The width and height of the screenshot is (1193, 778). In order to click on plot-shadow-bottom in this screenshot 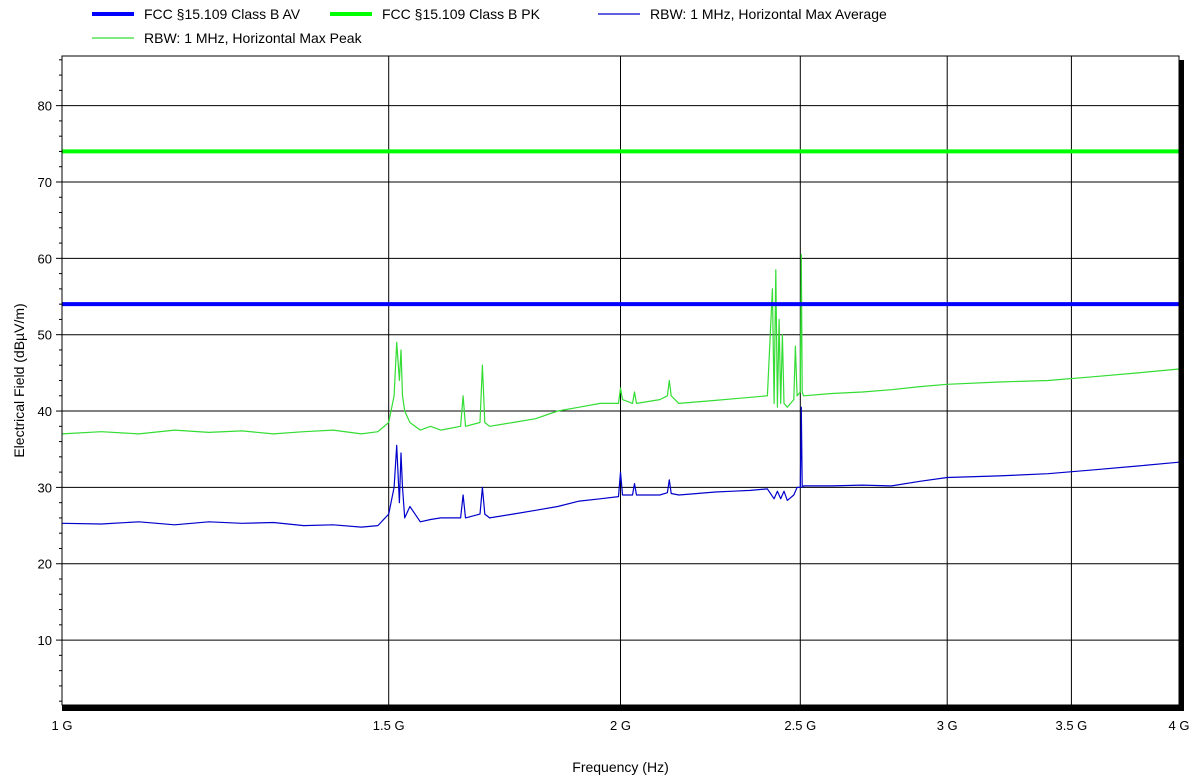, I will do `click(623, 708)`.